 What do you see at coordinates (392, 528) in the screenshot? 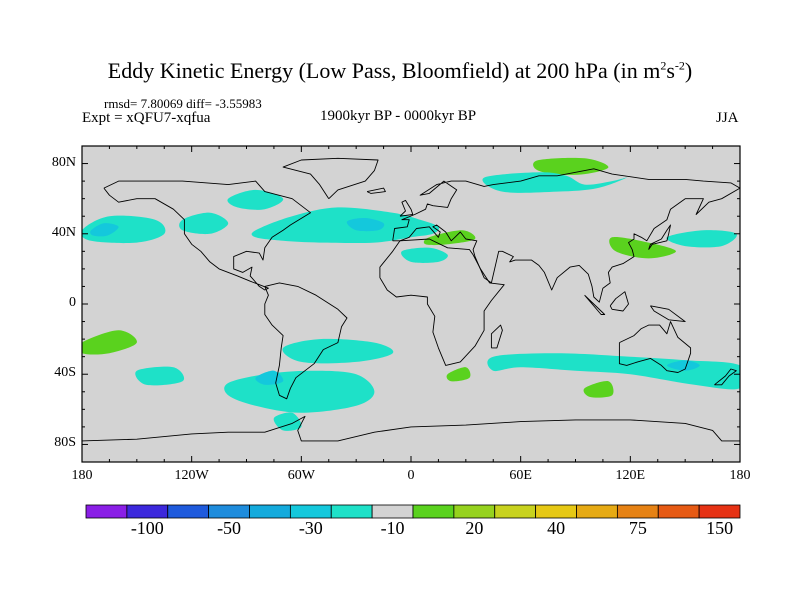
I see `colorbar-label: -10` at bounding box center [392, 528].